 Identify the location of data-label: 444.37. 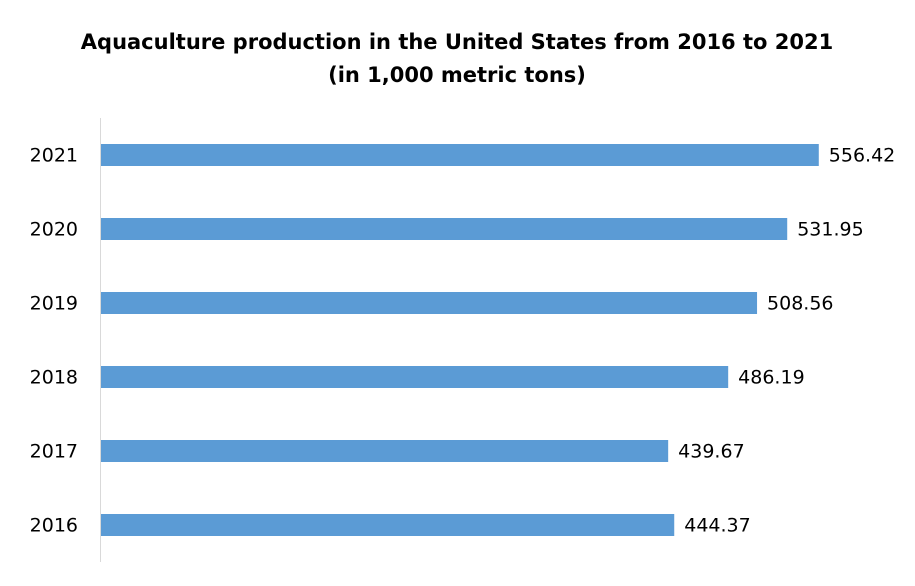
(717, 526).